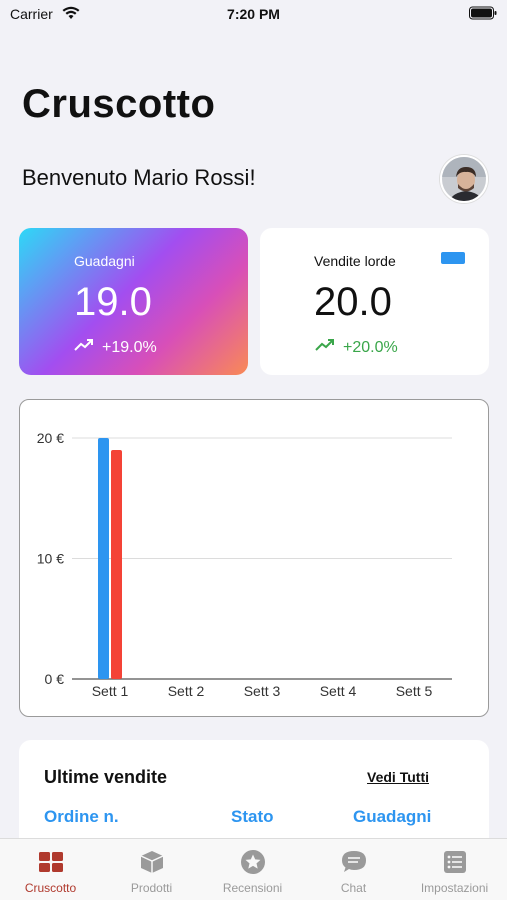  I want to click on x-tick-label: Sett 3, so click(262, 691).